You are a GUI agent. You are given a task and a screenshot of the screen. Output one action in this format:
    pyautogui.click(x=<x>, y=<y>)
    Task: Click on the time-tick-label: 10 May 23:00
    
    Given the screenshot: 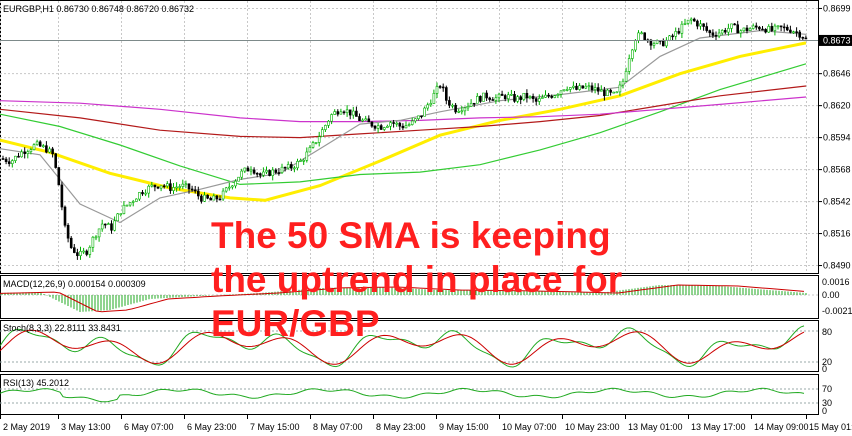 What is the action you would take?
    pyautogui.click(x=592, y=427)
    